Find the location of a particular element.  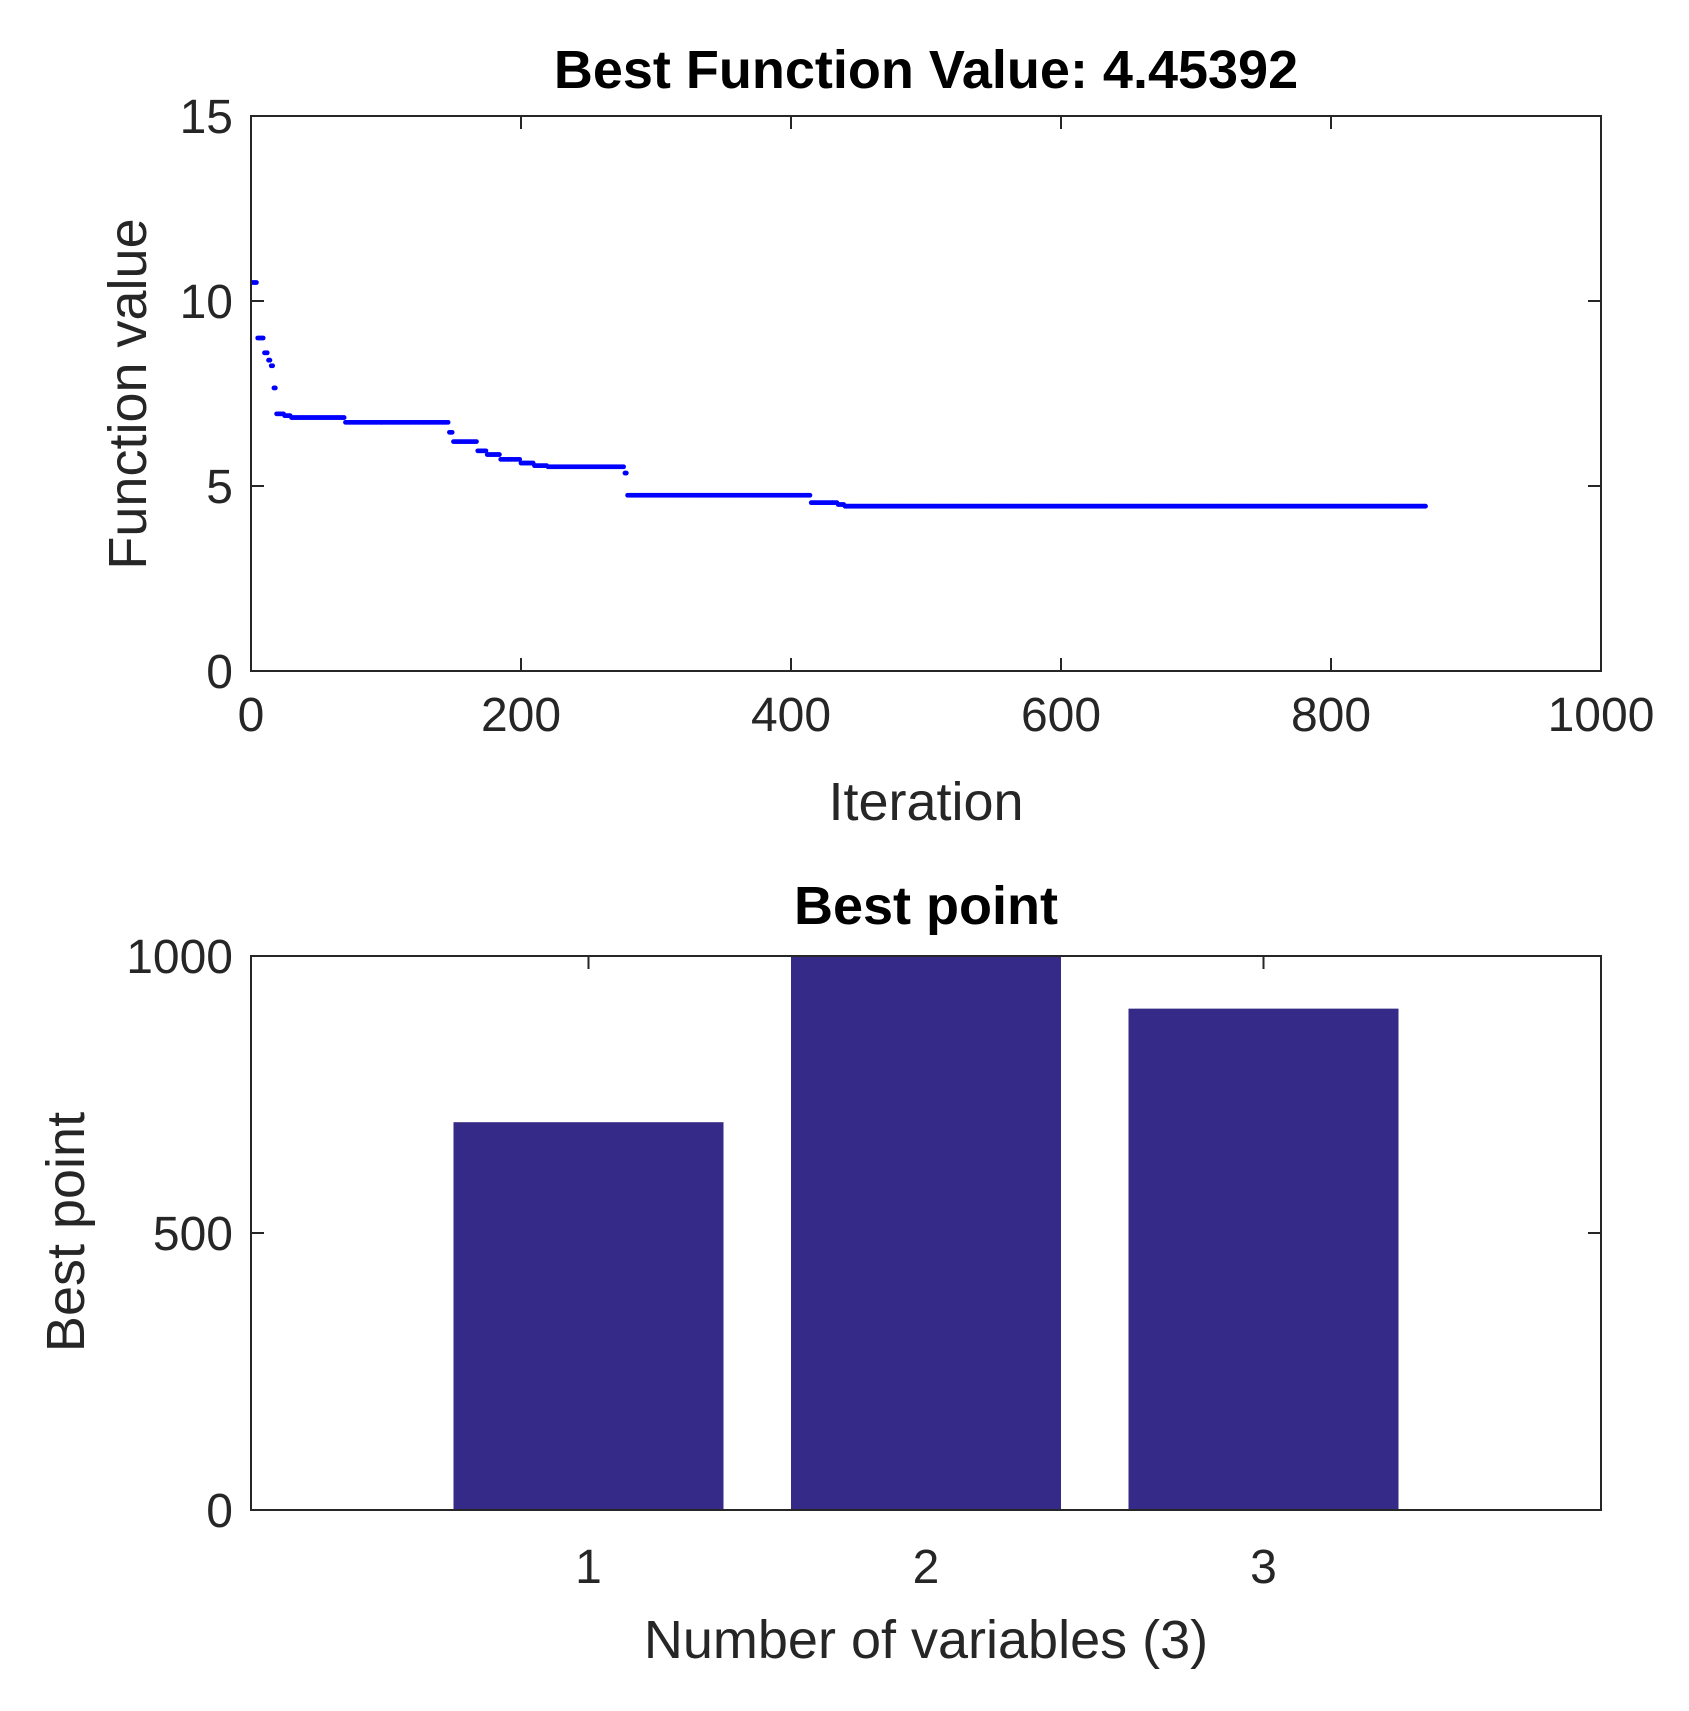

plot-title: Best Function Value: 4.45392 is located at coordinates (926, 70).